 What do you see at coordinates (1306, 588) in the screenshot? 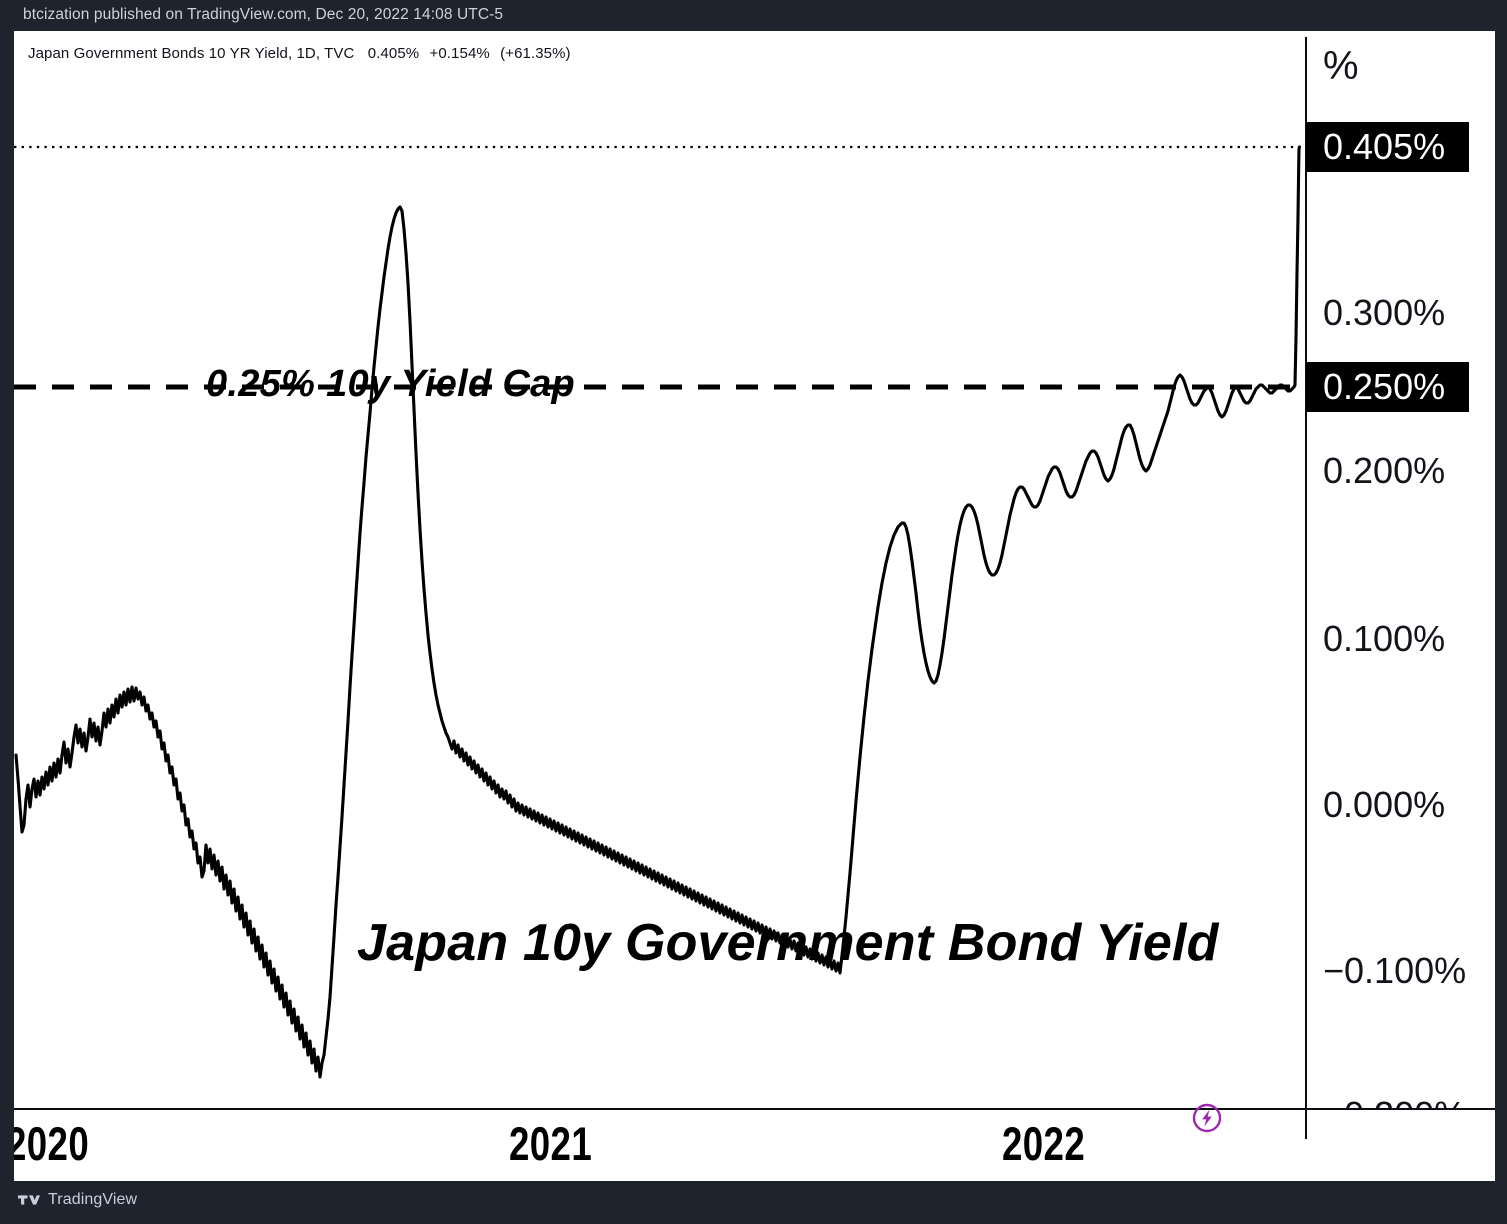
I see `price-scale-separator` at bounding box center [1306, 588].